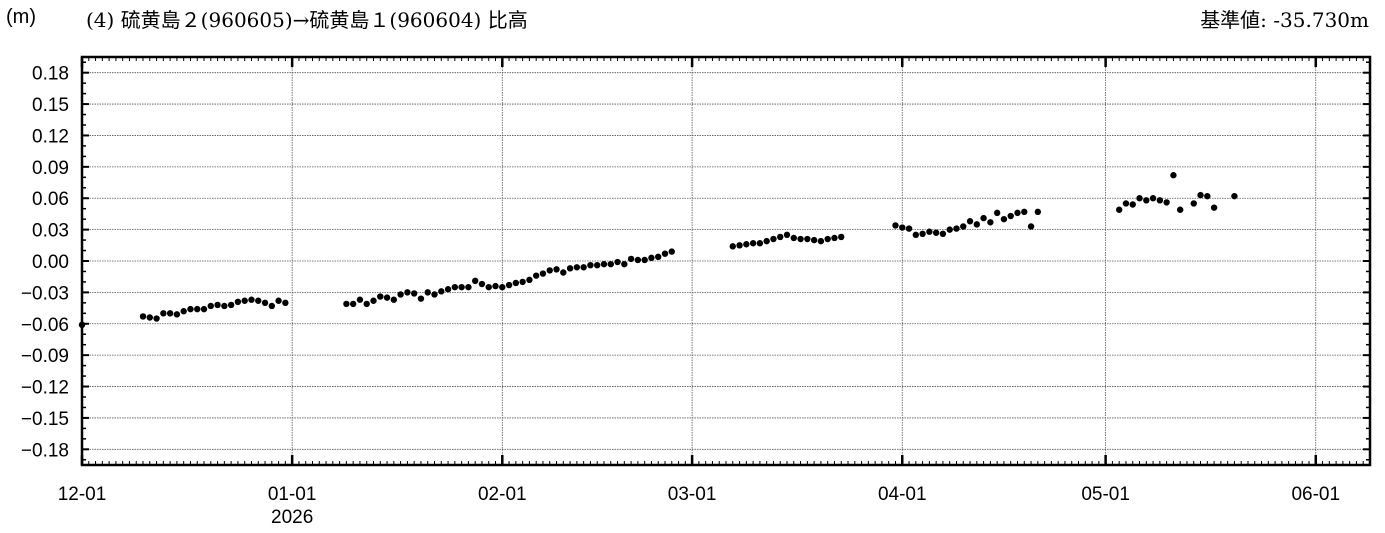 The height and width of the screenshot is (533, 1385). I want to click on y-unit-label: (m), so click(21, 17).